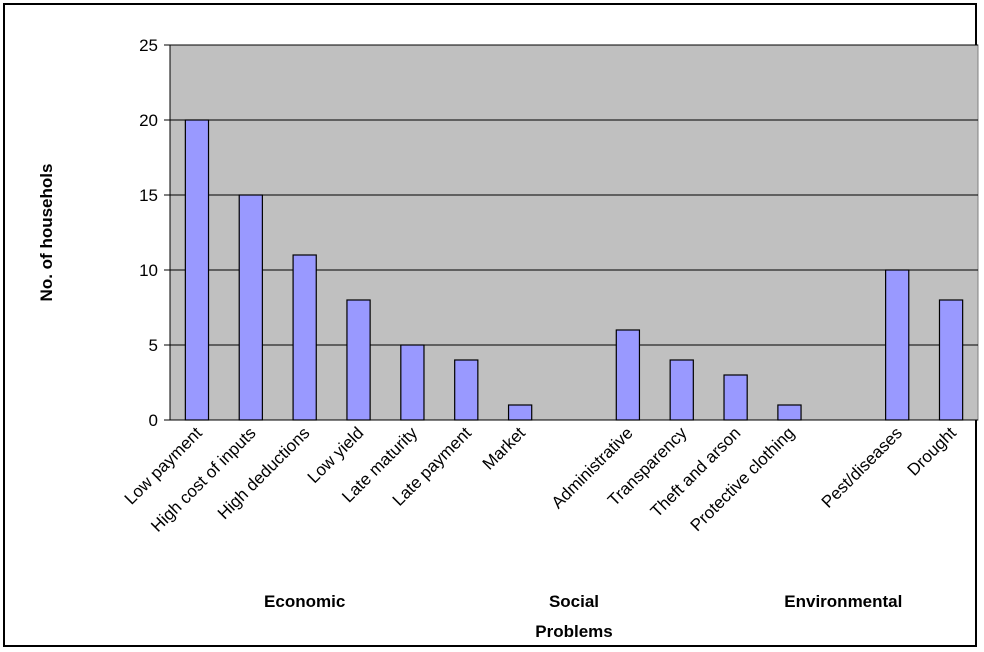  What do you see at coordinates (304, 337) in the screenshot?
I see `bar-high-deductions` at bounding box center [304, 337].